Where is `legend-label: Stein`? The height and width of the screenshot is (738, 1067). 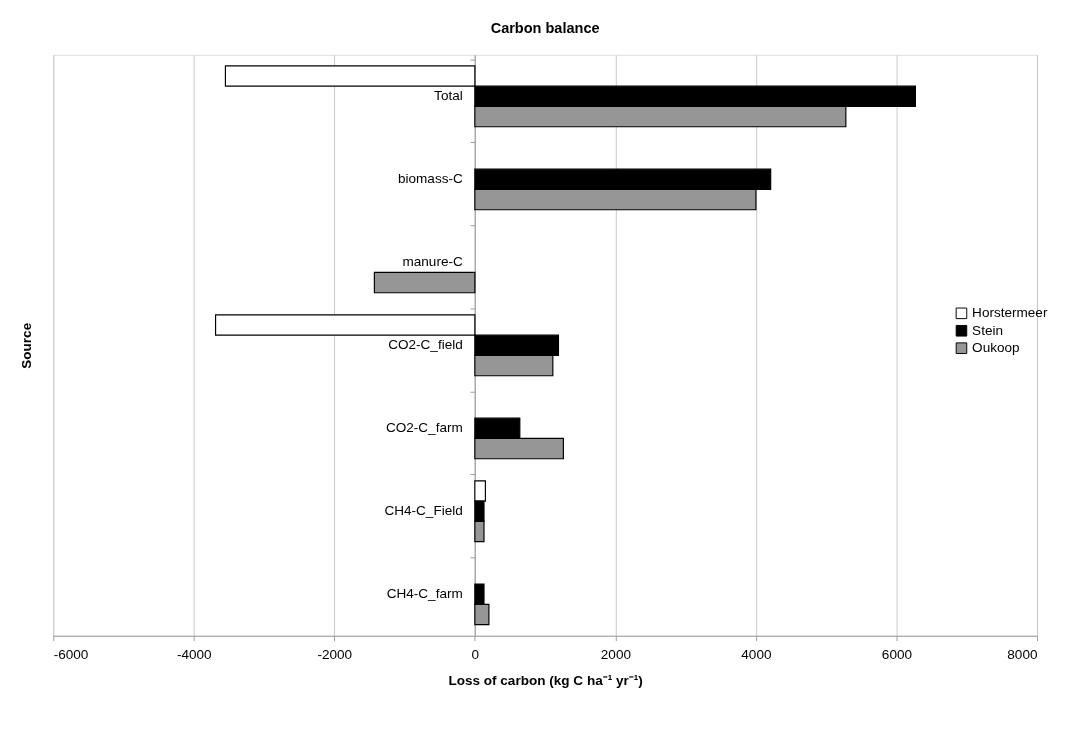
legend-label: Stein is located at coordinates (987, 330).